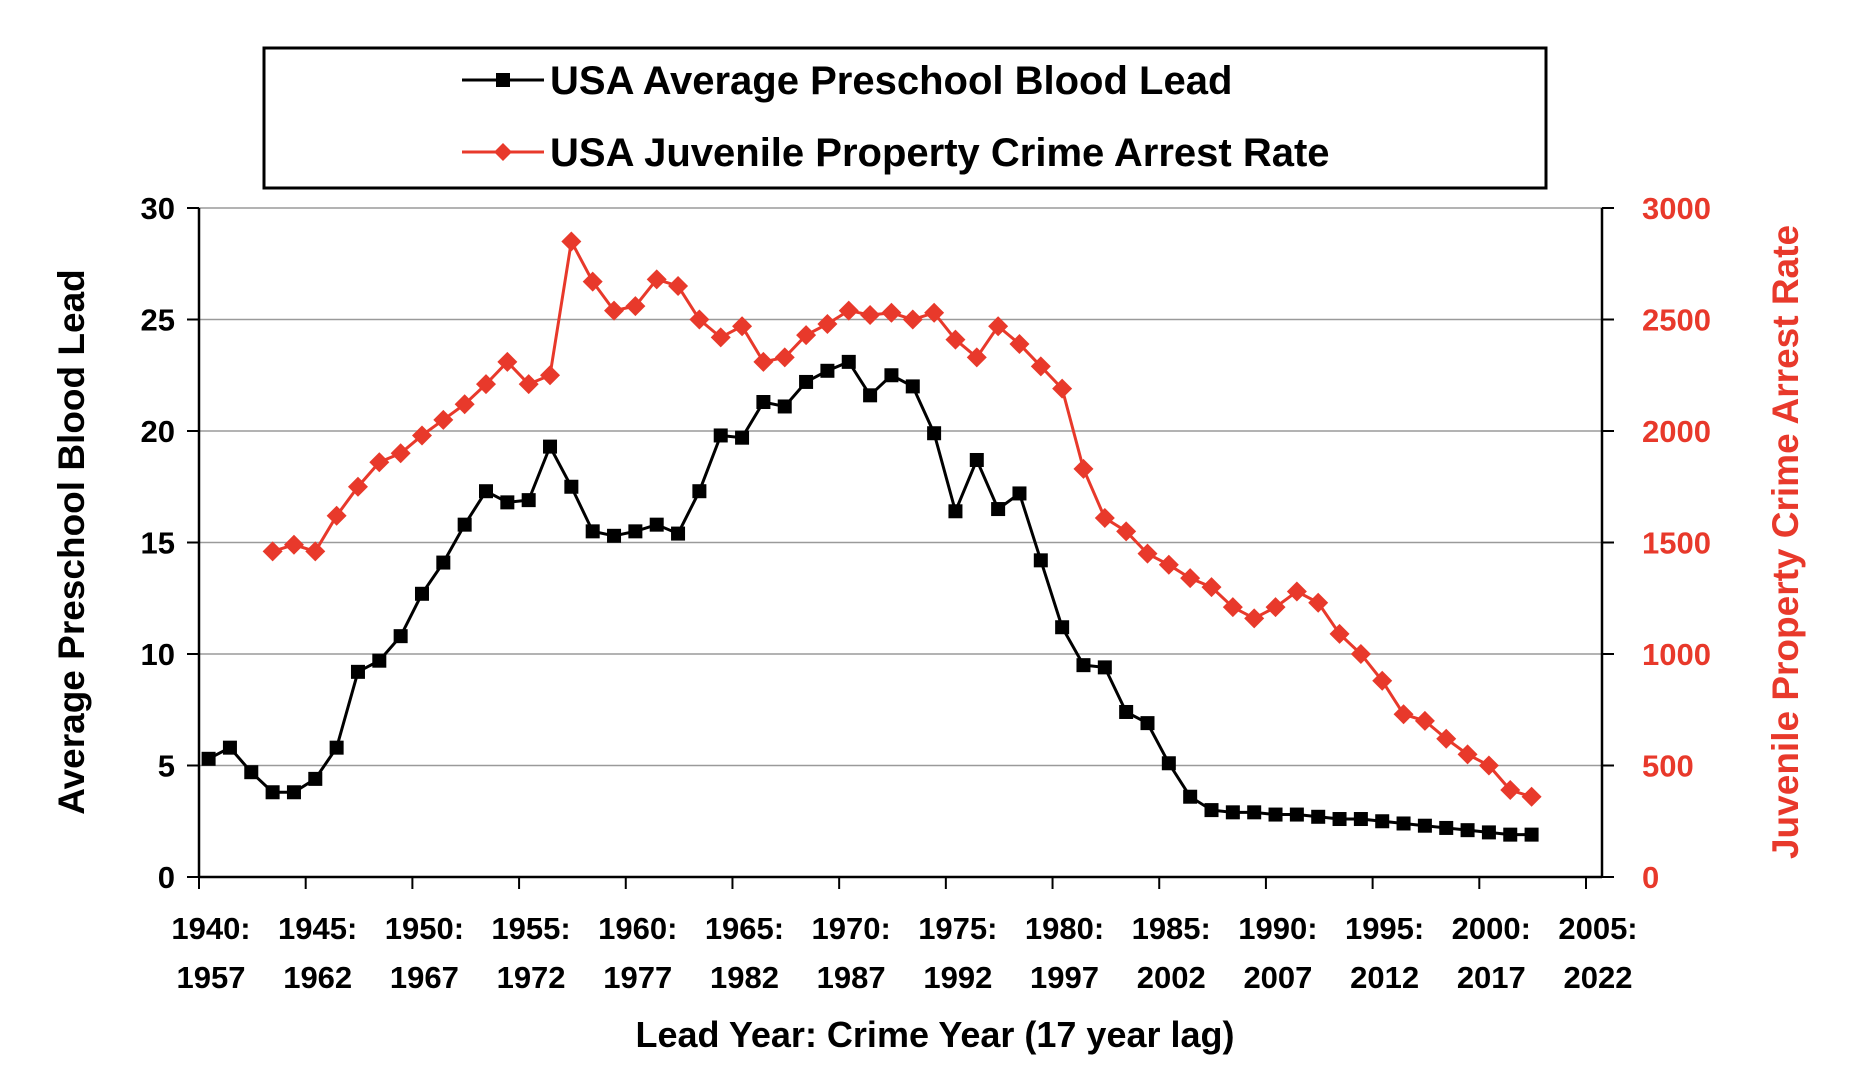  Describe the element at coordinates (210, 928) in the screenshot. I see `x-tick-label-lead-year: 1940:` at that location.